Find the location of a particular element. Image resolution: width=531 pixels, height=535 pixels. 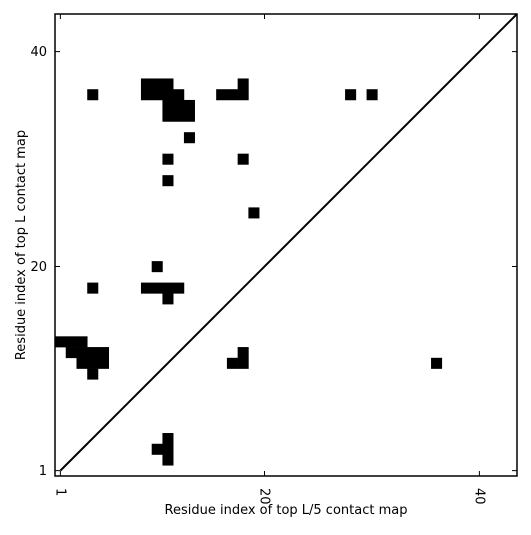

y-axis-label: Residue index of top L contact map is located at coordinates (21, 245).